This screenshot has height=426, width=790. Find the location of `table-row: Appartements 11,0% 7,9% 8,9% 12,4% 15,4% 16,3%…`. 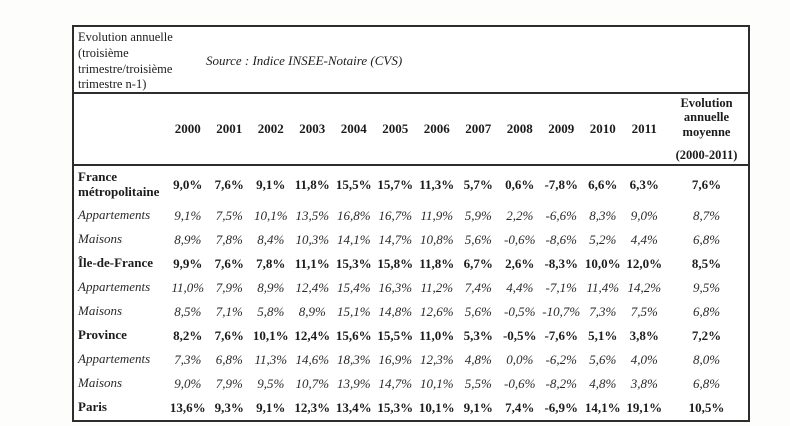

table-row: Appartements 11,0% 7,9% 8,9% 12,4% 15,4% 16,3%… is located at coordinates (411, 288).